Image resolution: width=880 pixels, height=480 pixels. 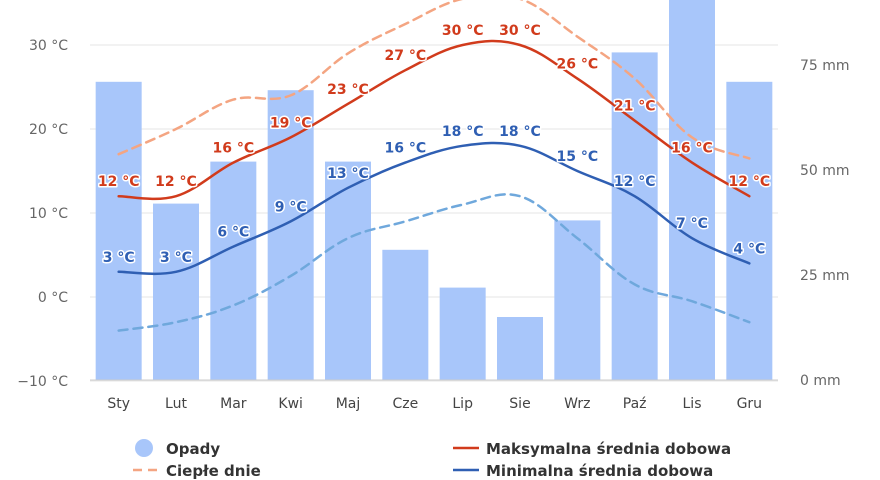 What do you see at coordinates (577, 404) in the screenshot?
I see `month-label: Wrz` at bounding box center [577, 404].